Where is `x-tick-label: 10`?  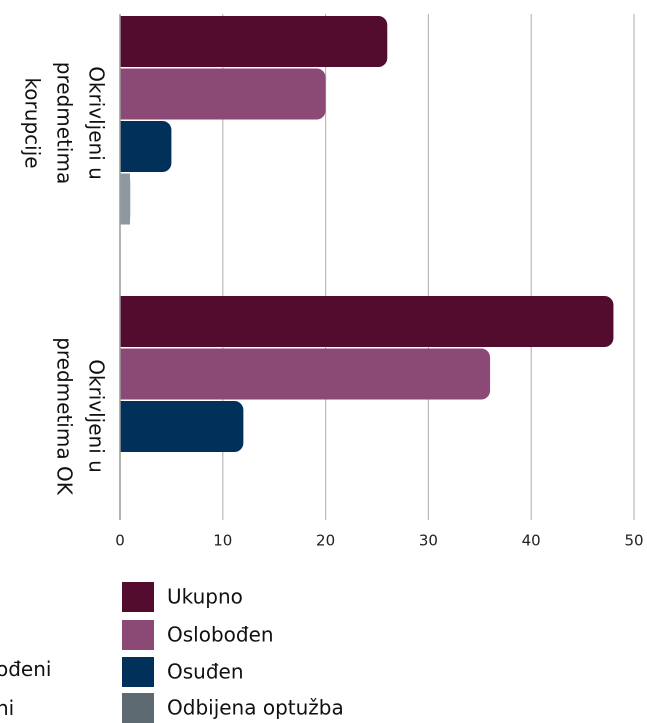
x-tick-label: 10 is located at coordinates (222, 541).